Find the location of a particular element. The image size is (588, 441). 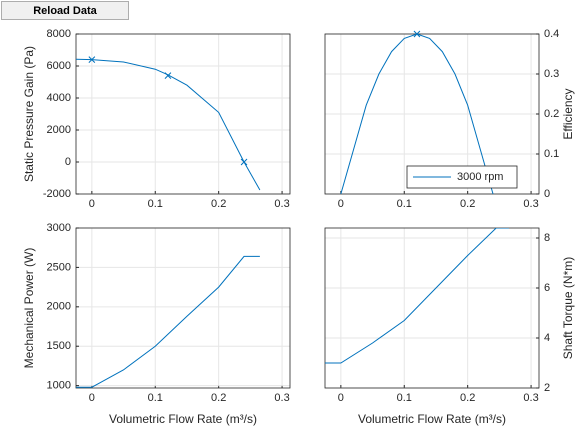

y-tick-label: 0.1 is located at coordinates (551, 154).